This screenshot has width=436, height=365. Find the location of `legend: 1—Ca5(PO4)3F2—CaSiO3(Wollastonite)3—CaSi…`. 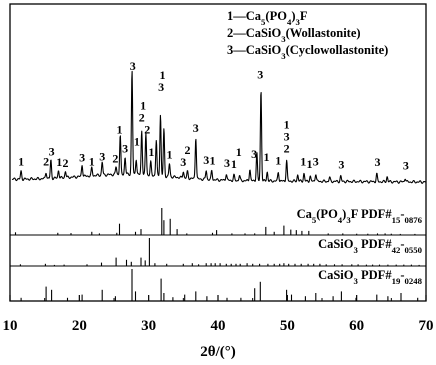

legend: 1—Ca5(PO4)3F2—CaSiO3(Wollastonite)3—CaSi… is located at coordinates (307, 35).